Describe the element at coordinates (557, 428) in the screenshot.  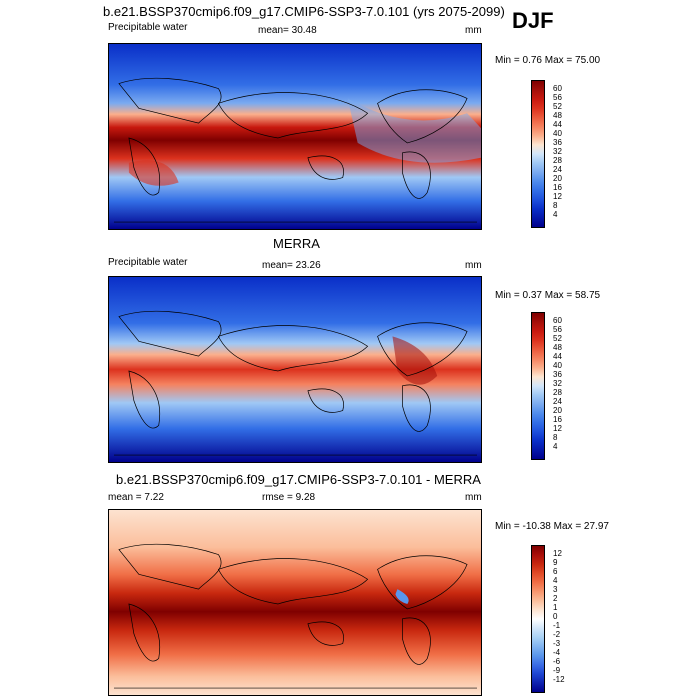
I see `panel2-cbar-label: 12` at that location.